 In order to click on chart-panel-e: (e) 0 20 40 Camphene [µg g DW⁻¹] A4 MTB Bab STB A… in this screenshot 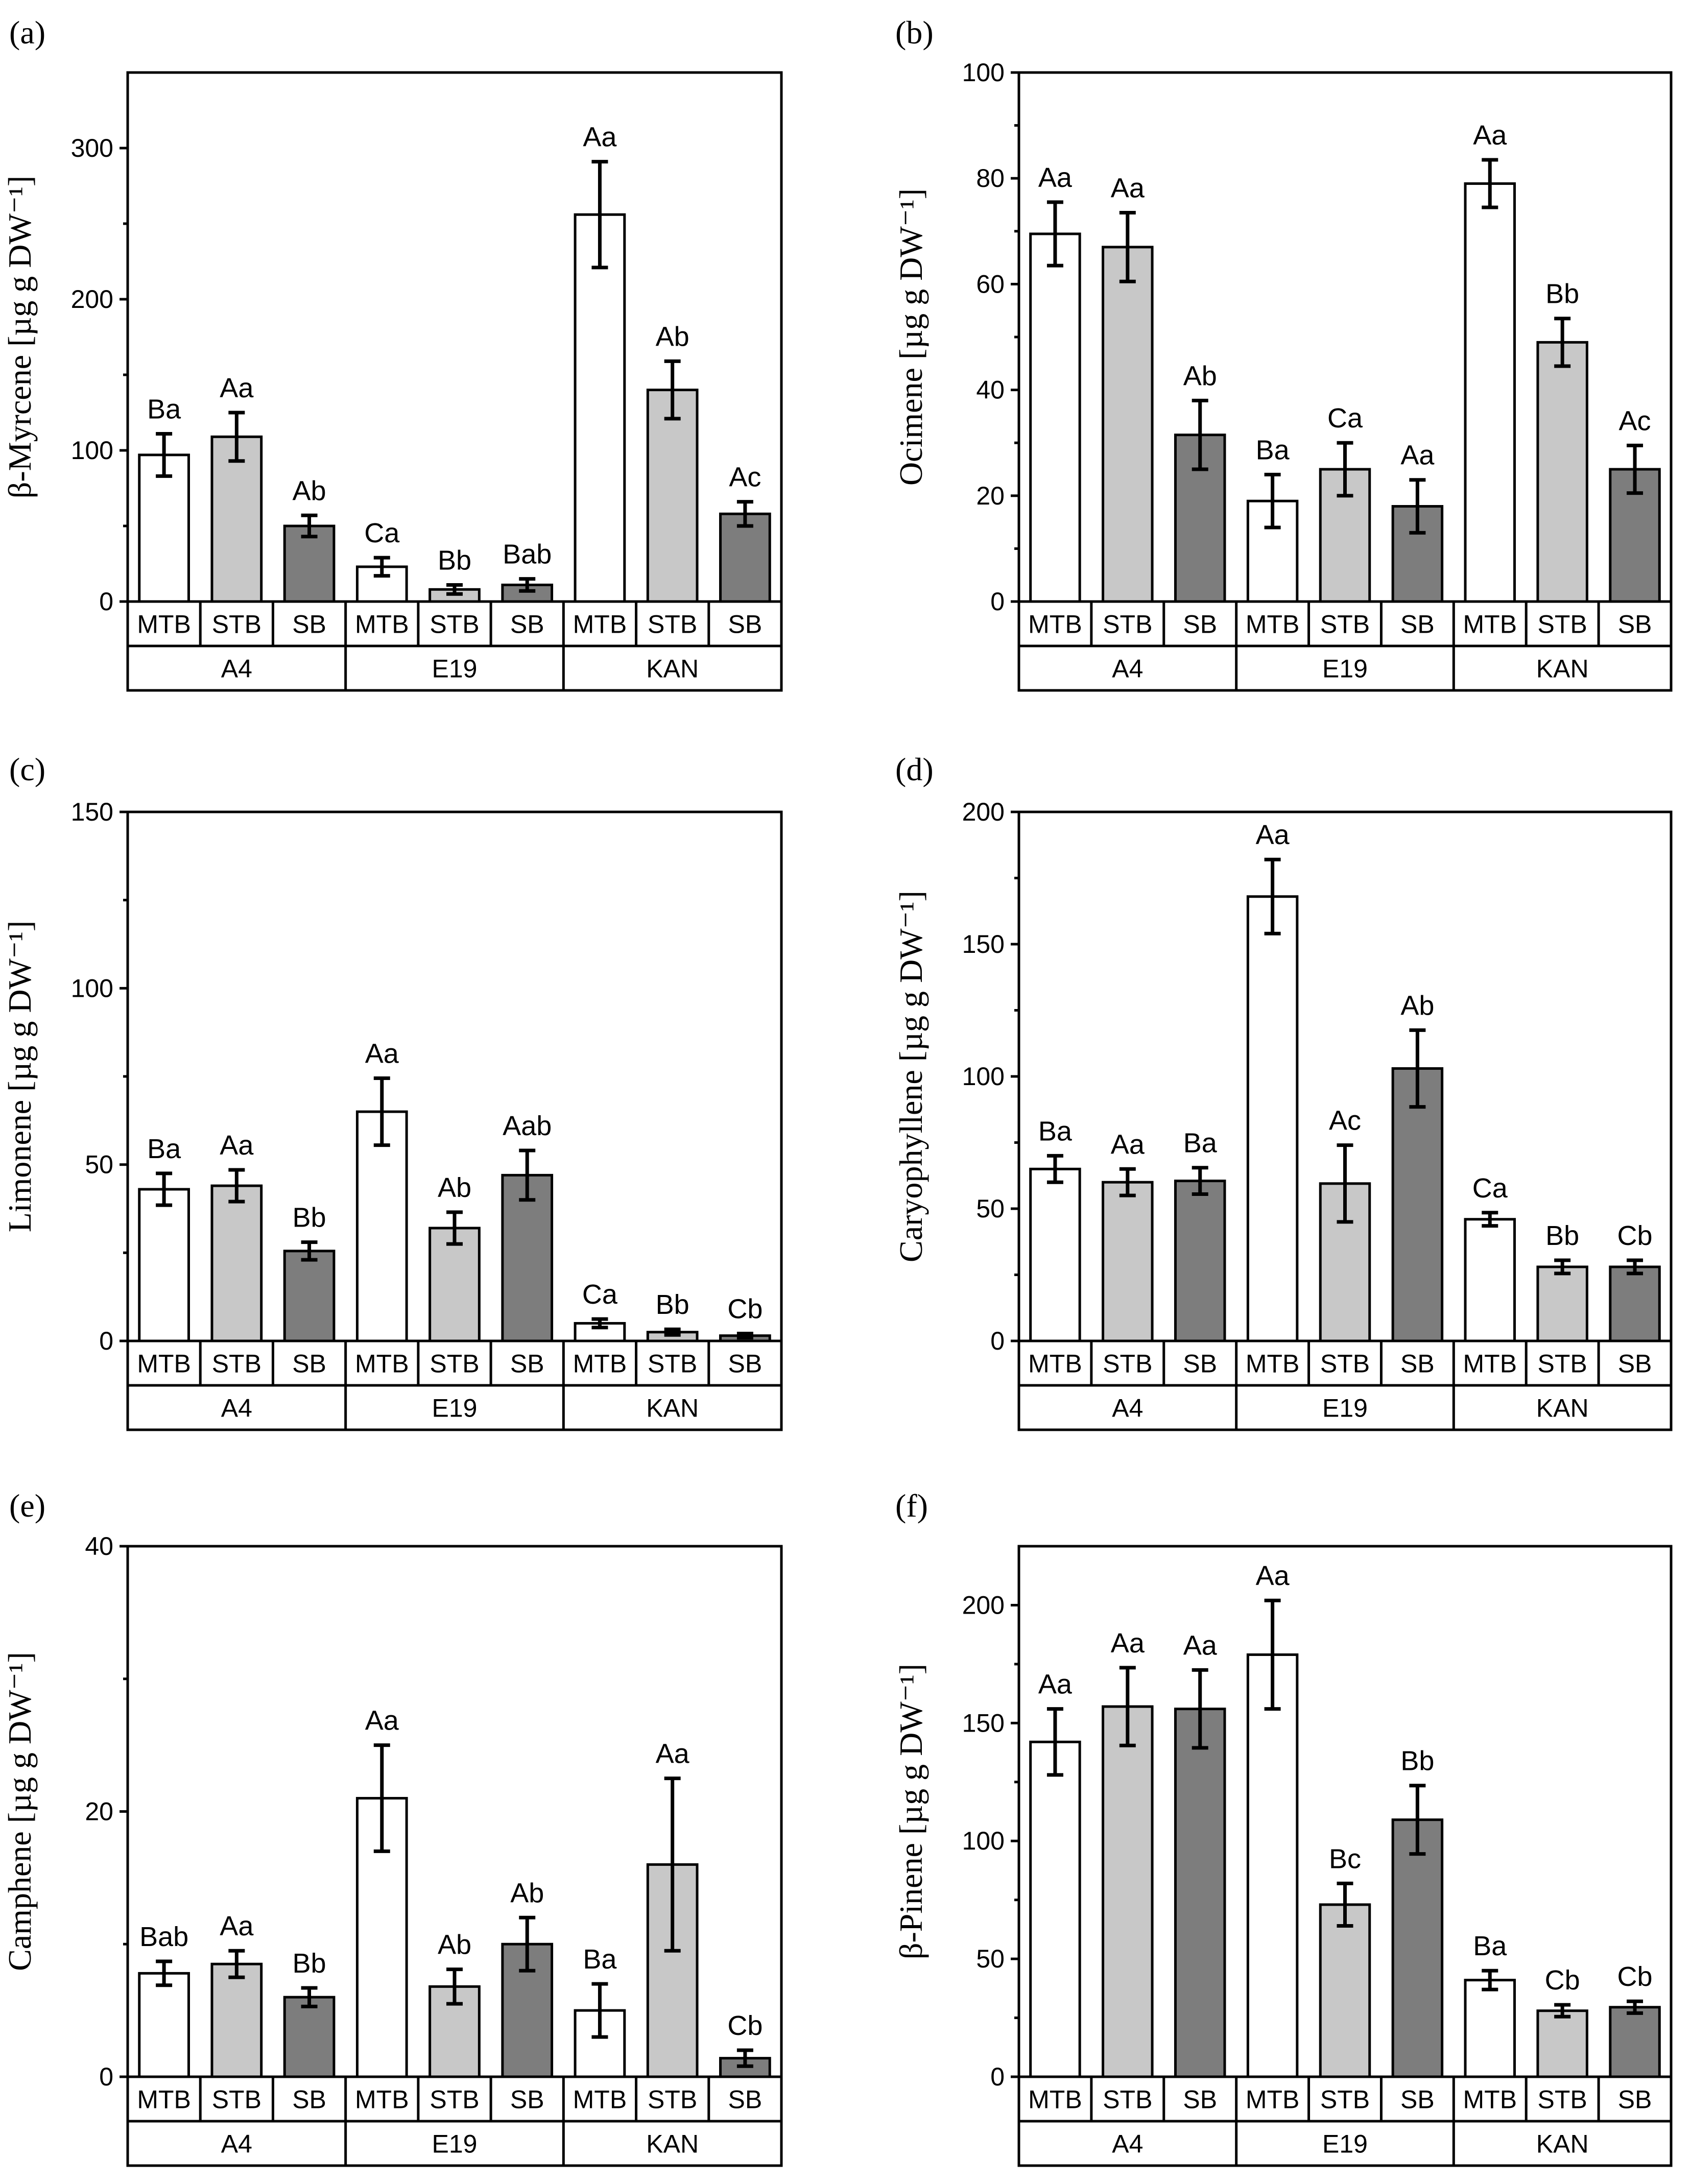, I will do `click(392, 1827)`.